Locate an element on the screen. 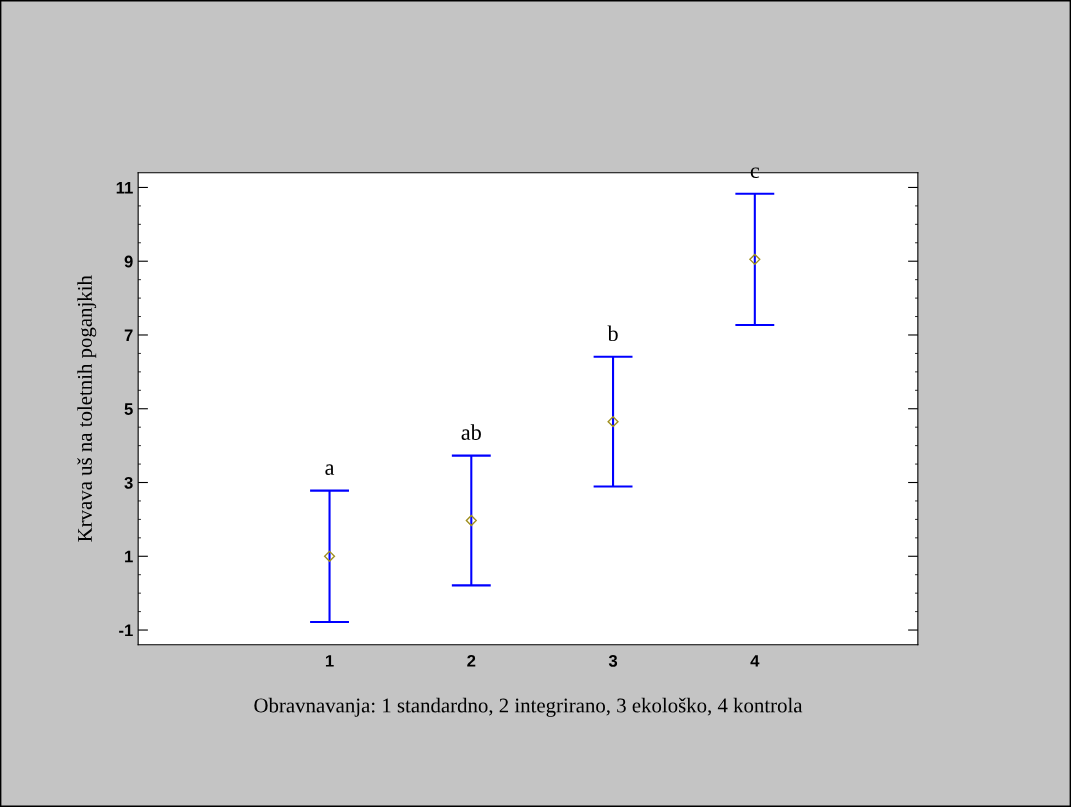 The height and width of the screenshot is (807, 1071). annotation: a is located at coordinates (330, 469).